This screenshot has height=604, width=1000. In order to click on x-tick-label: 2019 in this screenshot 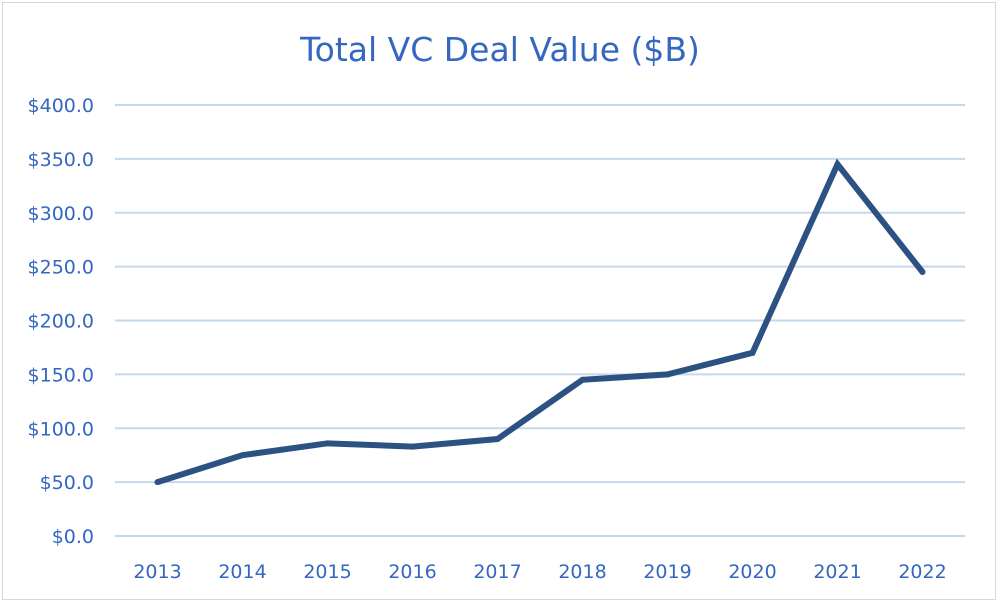, I will do `click(667, 572)`.